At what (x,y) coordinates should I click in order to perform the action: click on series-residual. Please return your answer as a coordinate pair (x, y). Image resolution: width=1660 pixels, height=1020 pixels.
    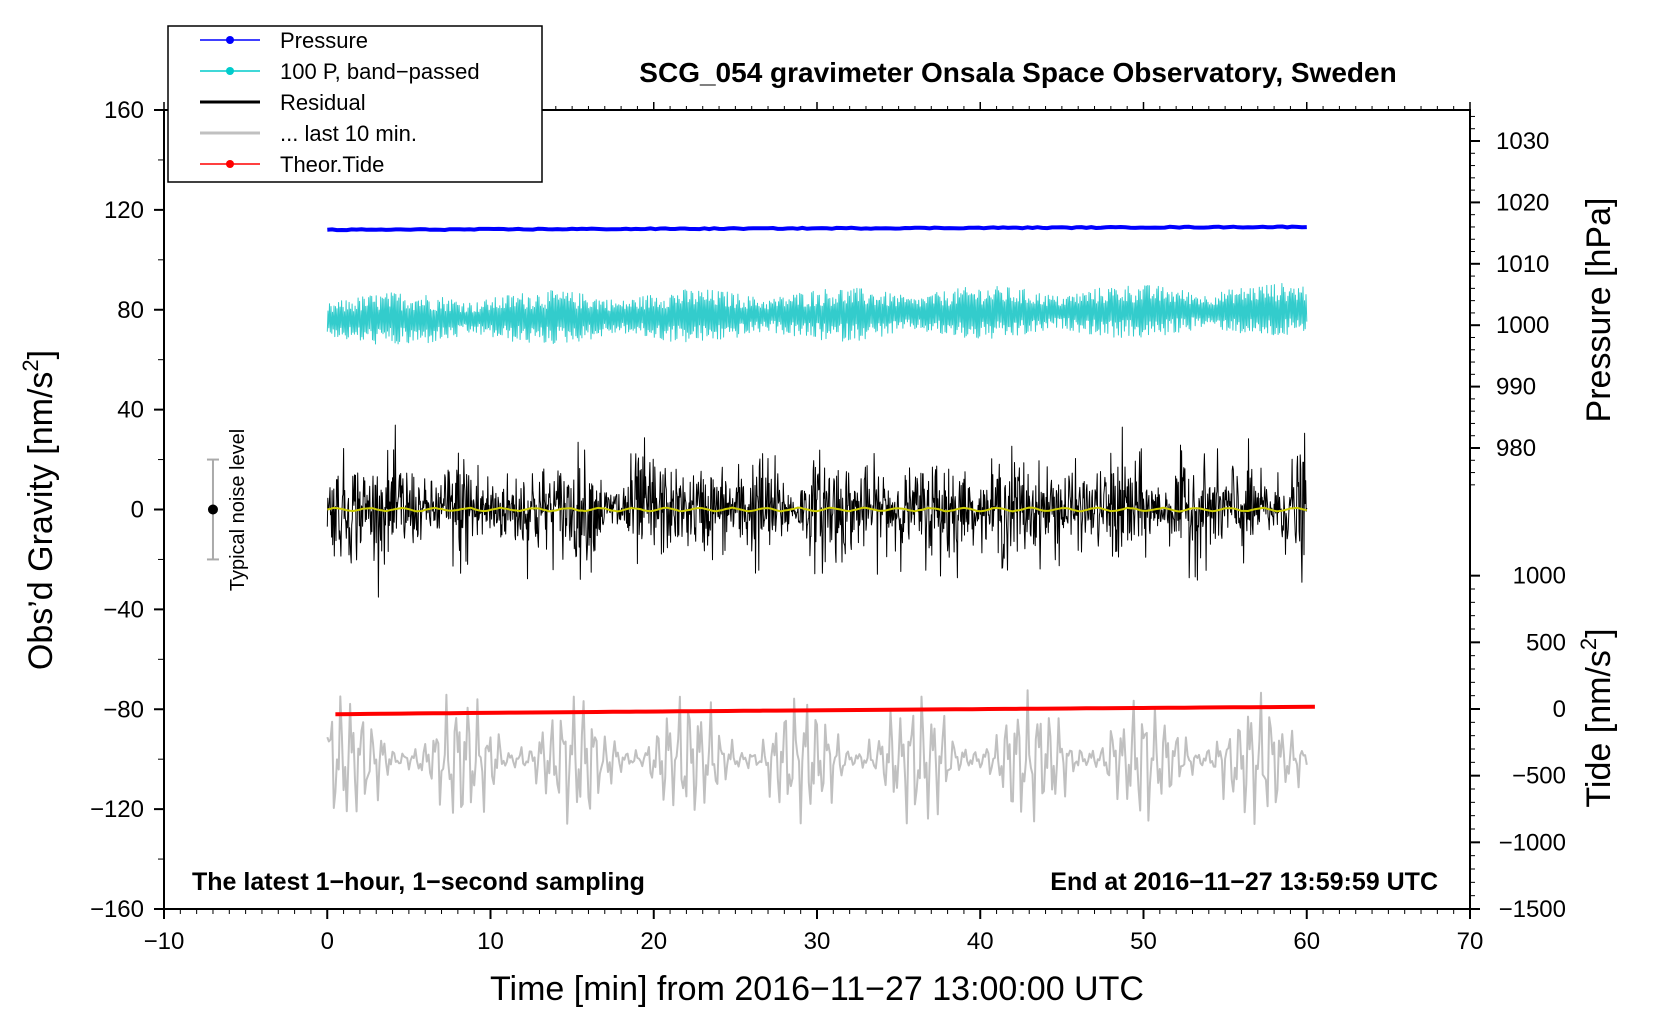
    Looking at the image, I should click on (817, 511).